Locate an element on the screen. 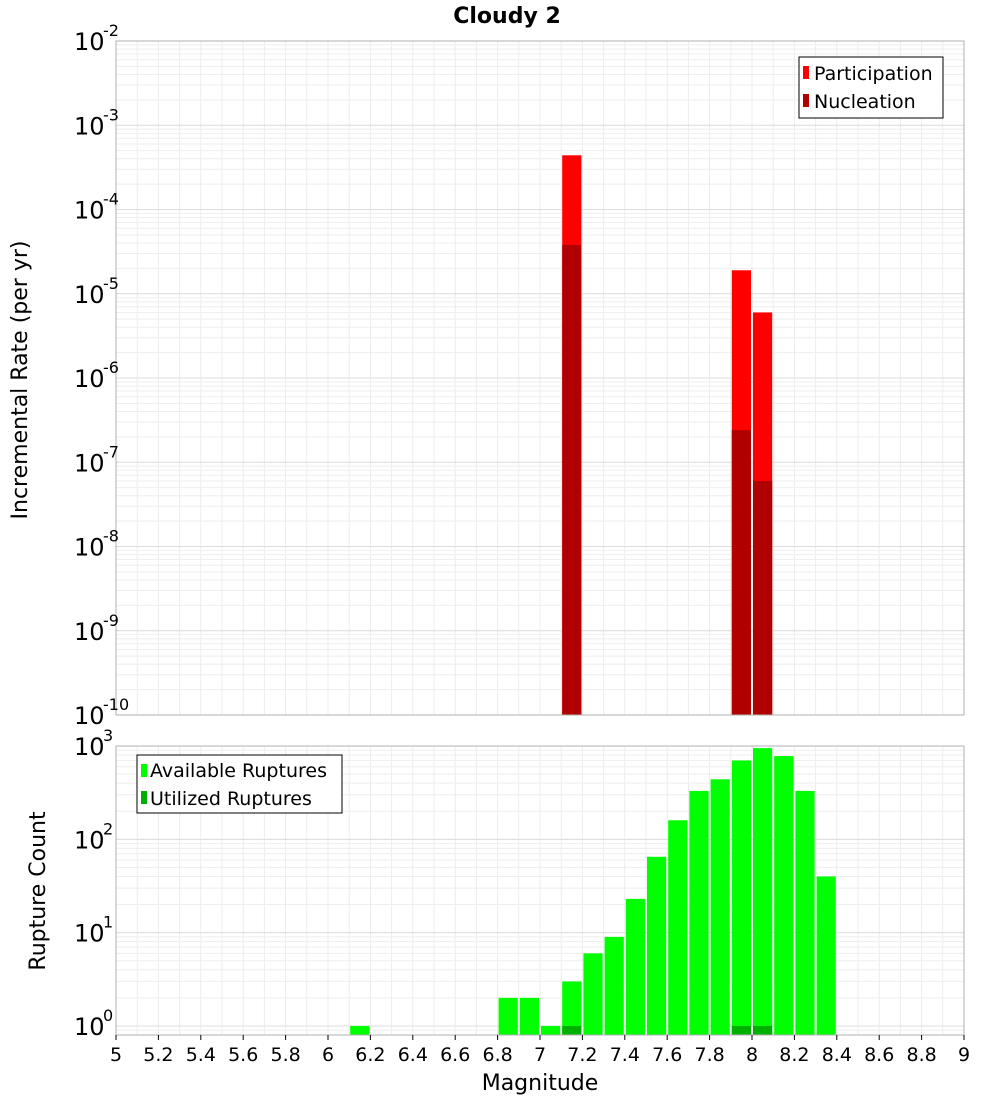 Image resolution: width=1000 pixels, height=1104 pixels. top-y-tick-exponent: -3 is located at coordinates (111, 114).